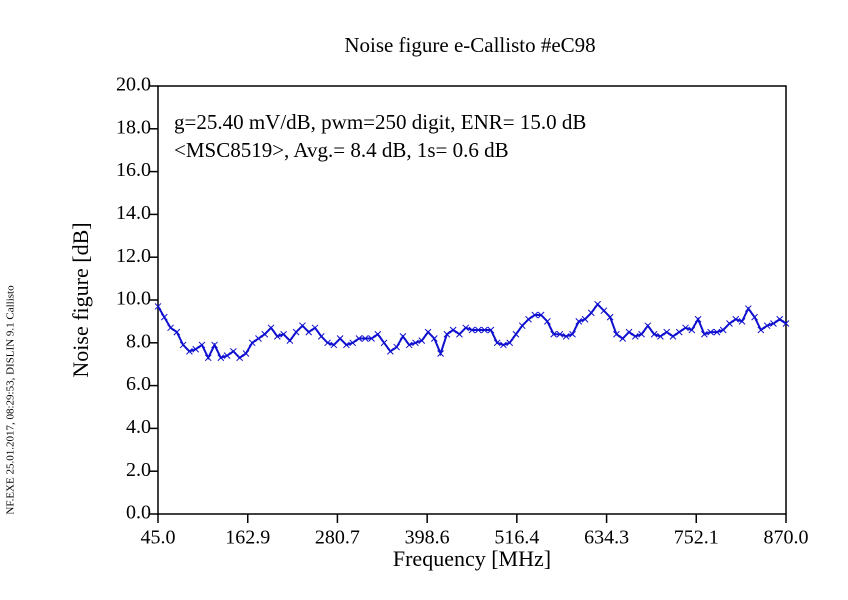 This screenshot has width=848, height=600. What do you see at coordinates (133, 299) in the screenshot?
I see `y-tick-label: 10.0` at bounding box center [133, 299].